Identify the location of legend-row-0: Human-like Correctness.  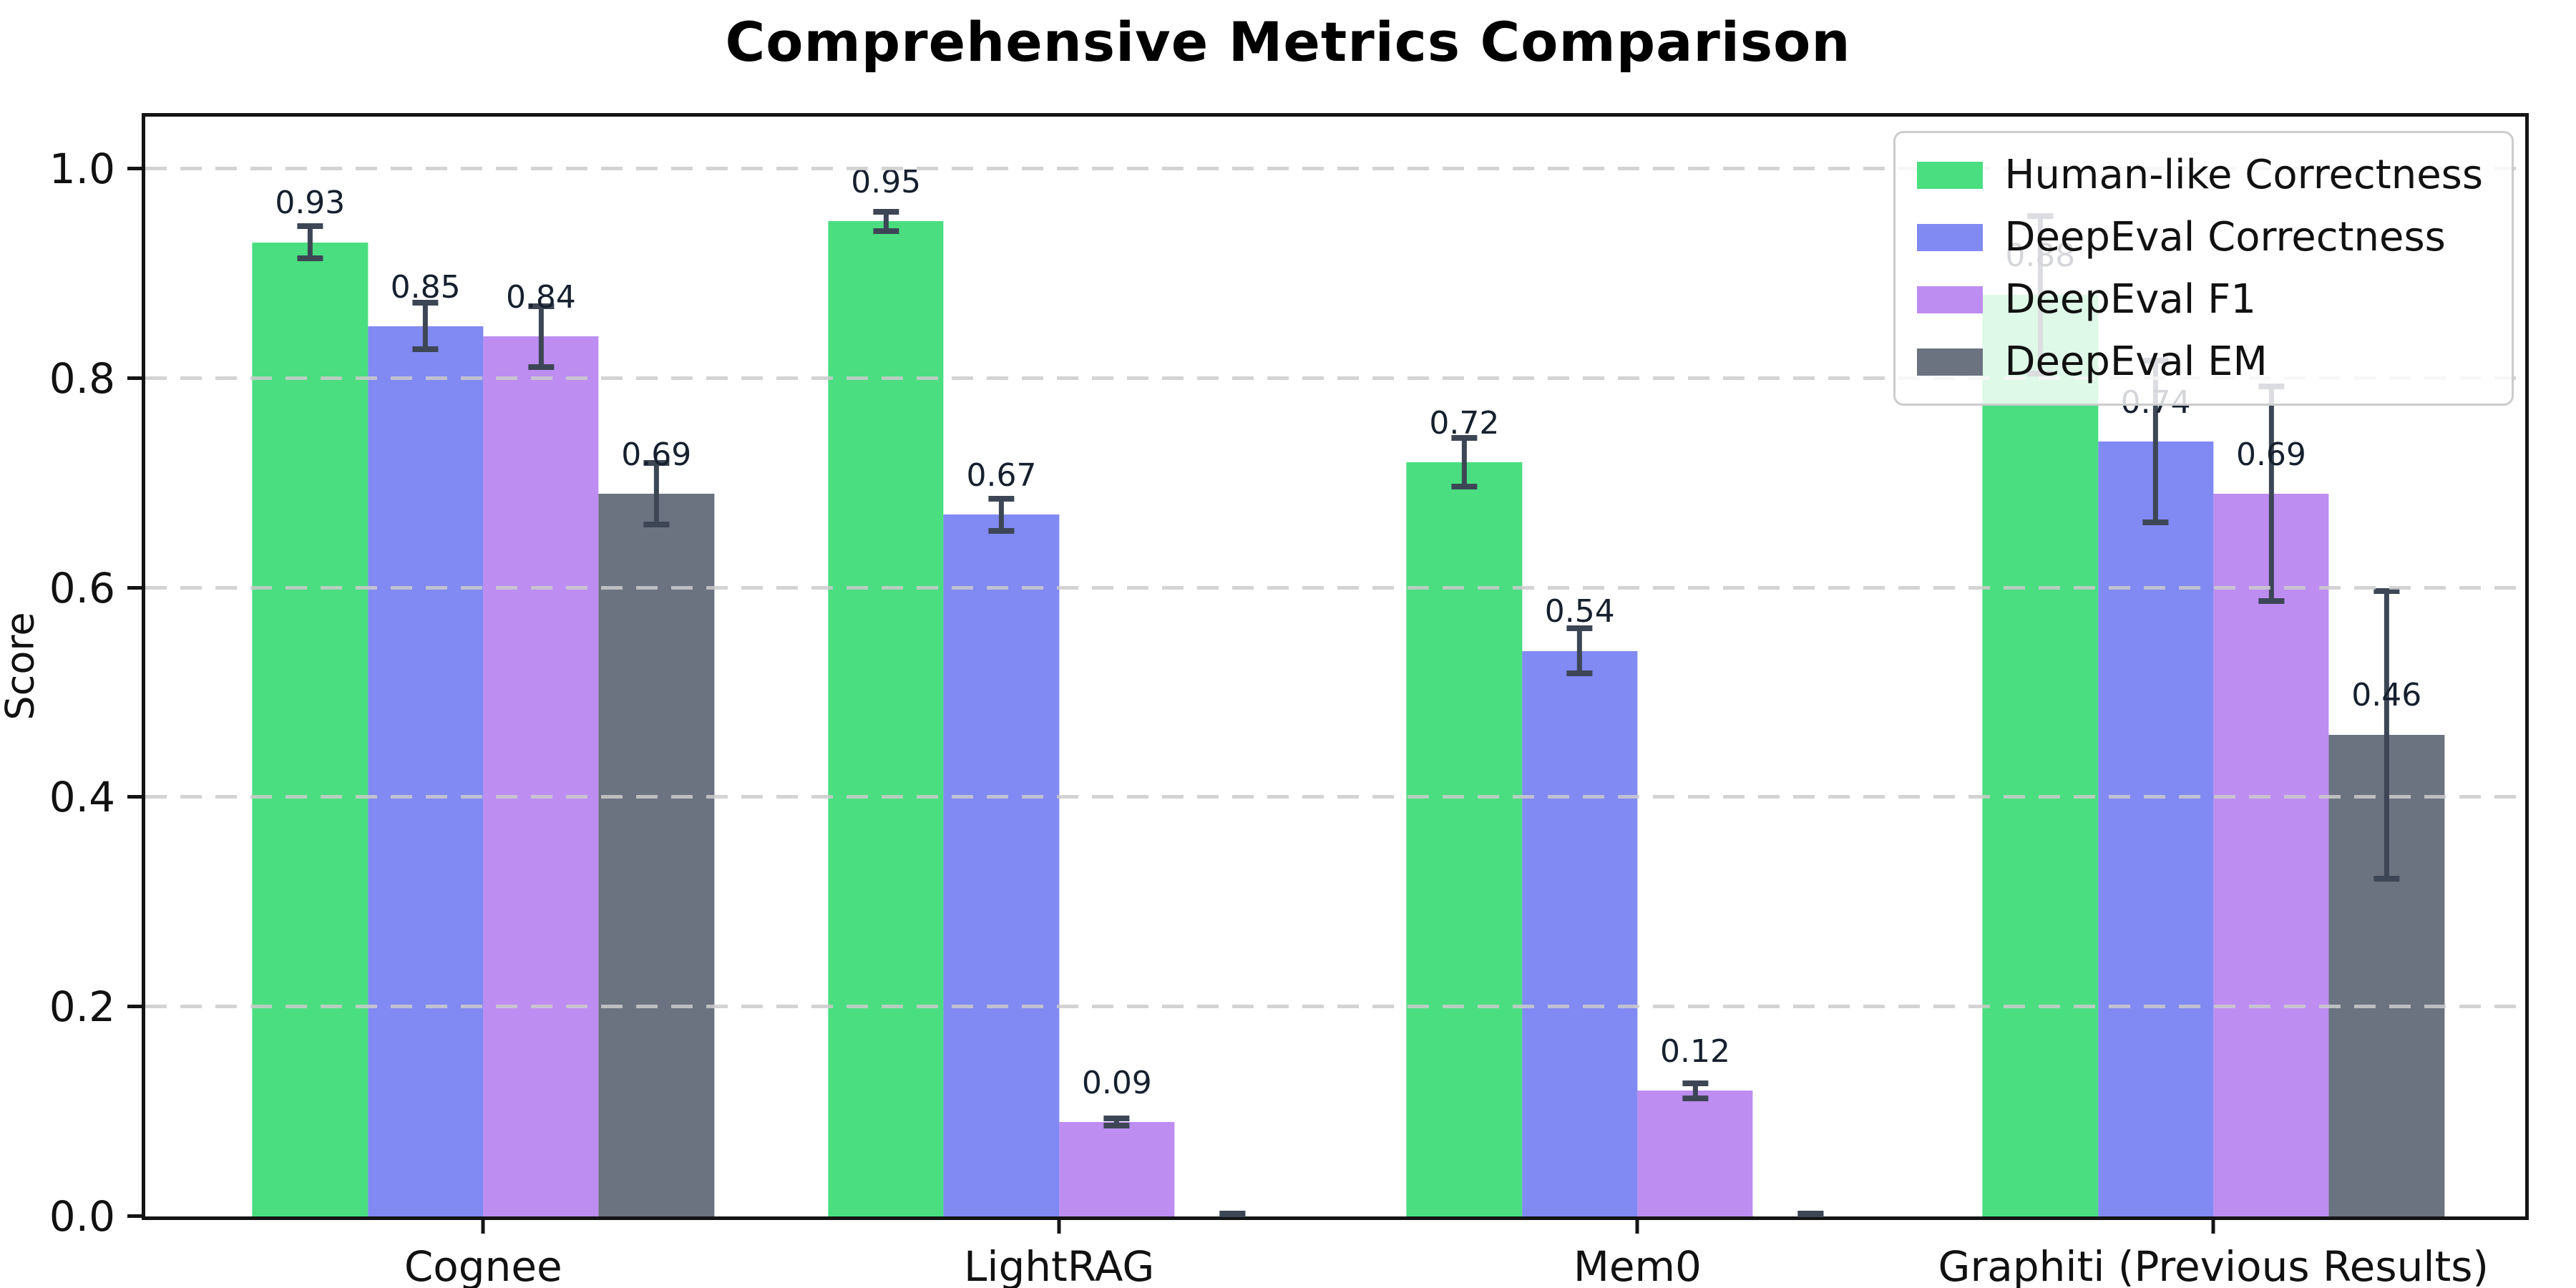
(2200, 175).